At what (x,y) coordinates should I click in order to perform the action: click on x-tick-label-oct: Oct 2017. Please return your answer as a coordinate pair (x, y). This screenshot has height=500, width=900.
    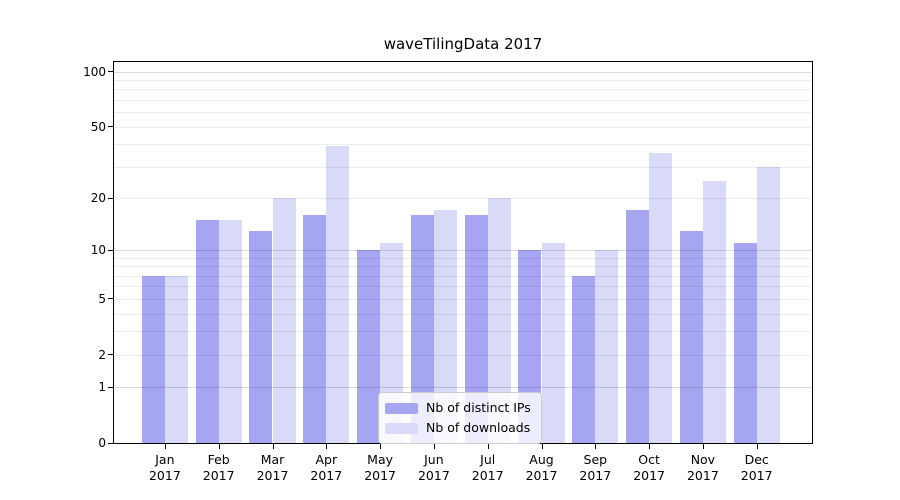
    Looking at the image, I should click on (649, 467).